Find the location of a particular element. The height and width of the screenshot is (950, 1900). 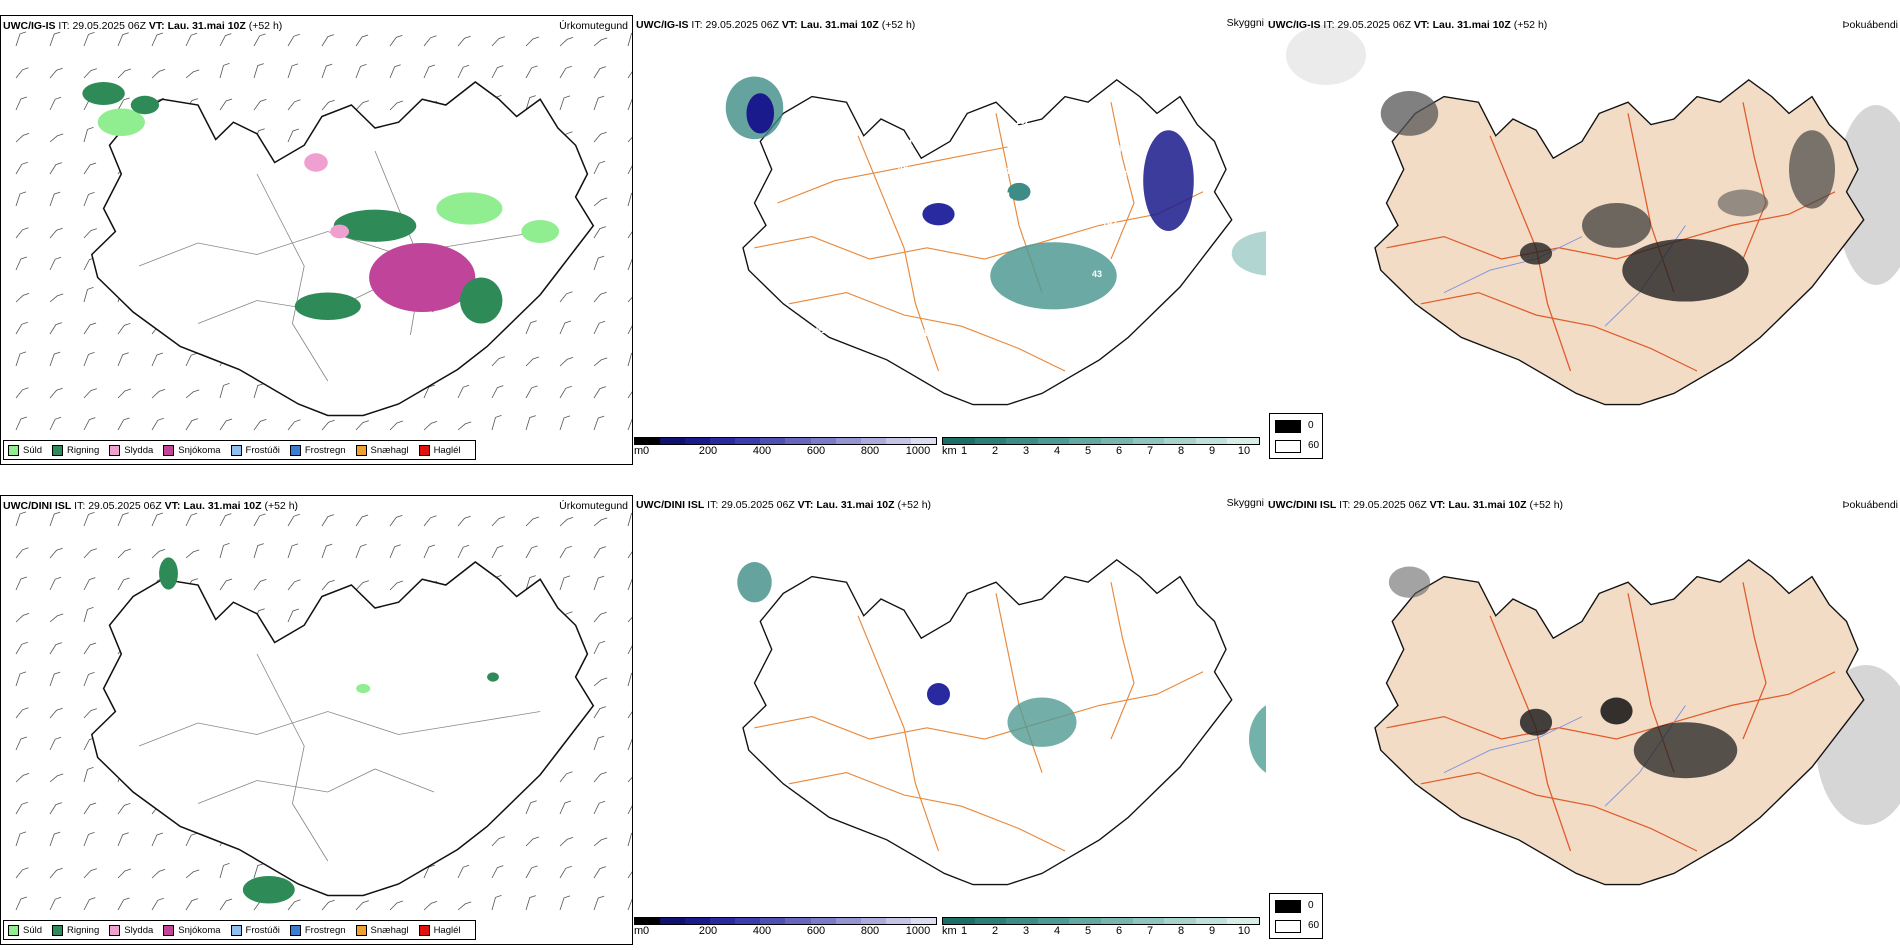

fog-areas is located at coordinates (1563, 672).